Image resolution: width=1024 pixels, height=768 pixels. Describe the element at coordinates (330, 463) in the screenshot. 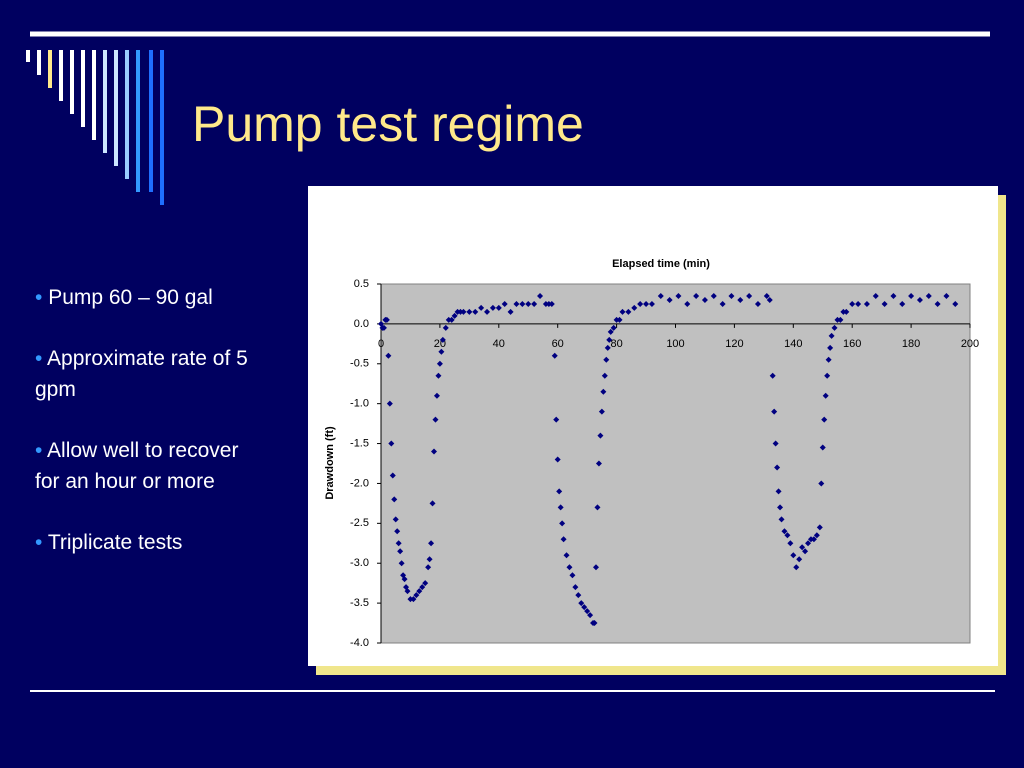

I see `y-axis-title: Drawdown (ft)` at that location.